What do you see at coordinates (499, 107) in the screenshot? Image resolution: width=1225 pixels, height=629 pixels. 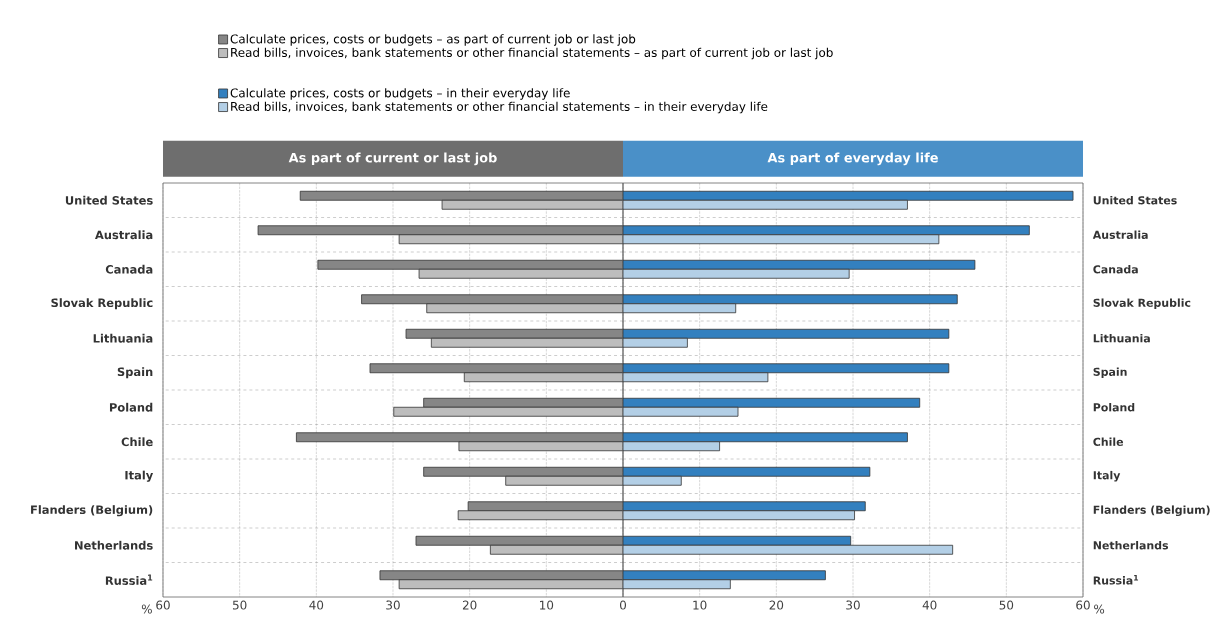 I see `legend-label: Read bills, invoices, bank statements or other financial statements – in their everyday life` at bounding box center [499, 107].